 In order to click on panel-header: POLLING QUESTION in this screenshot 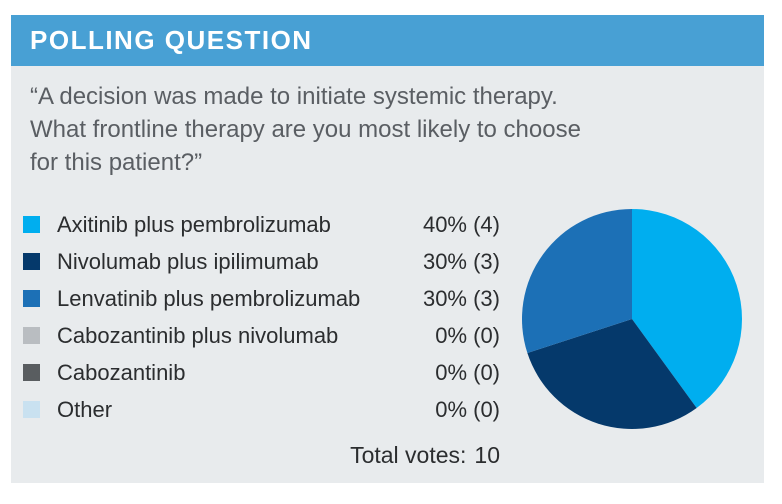, I will do `click(387, 40)`.